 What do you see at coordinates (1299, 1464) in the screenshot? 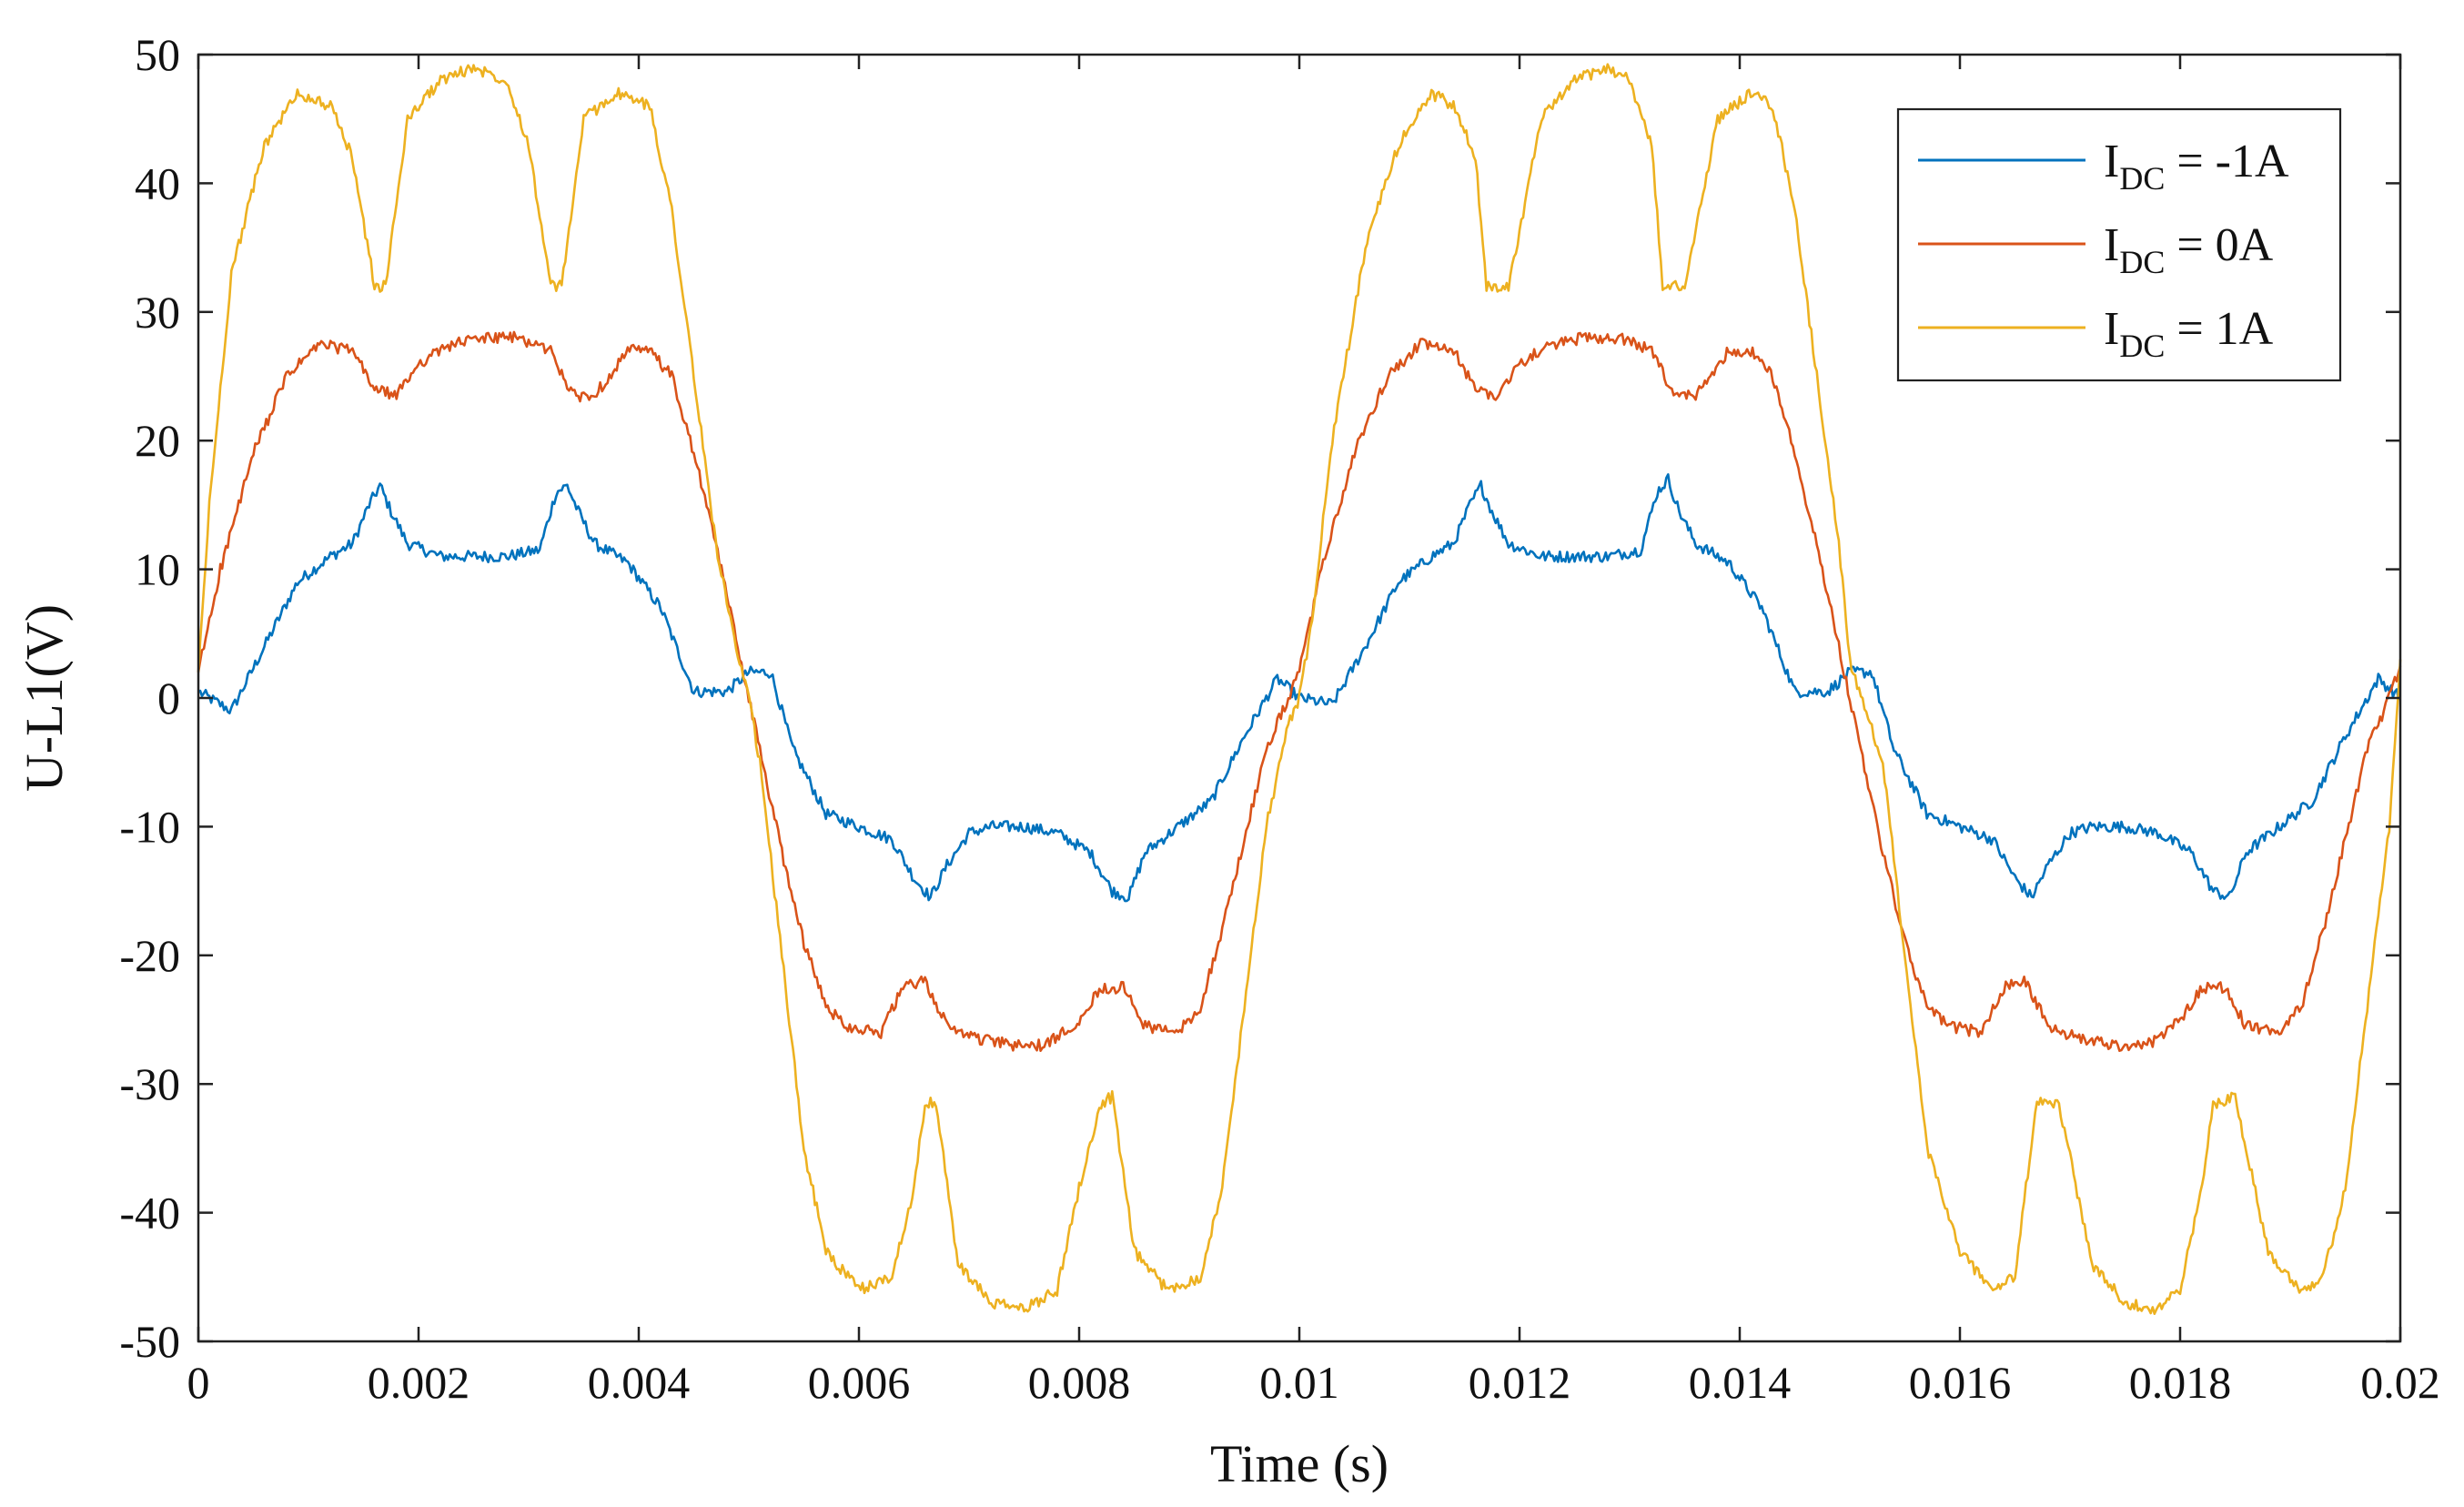
I see `x-axis-title: Time (s)` at bounding box center [1299, 1464].